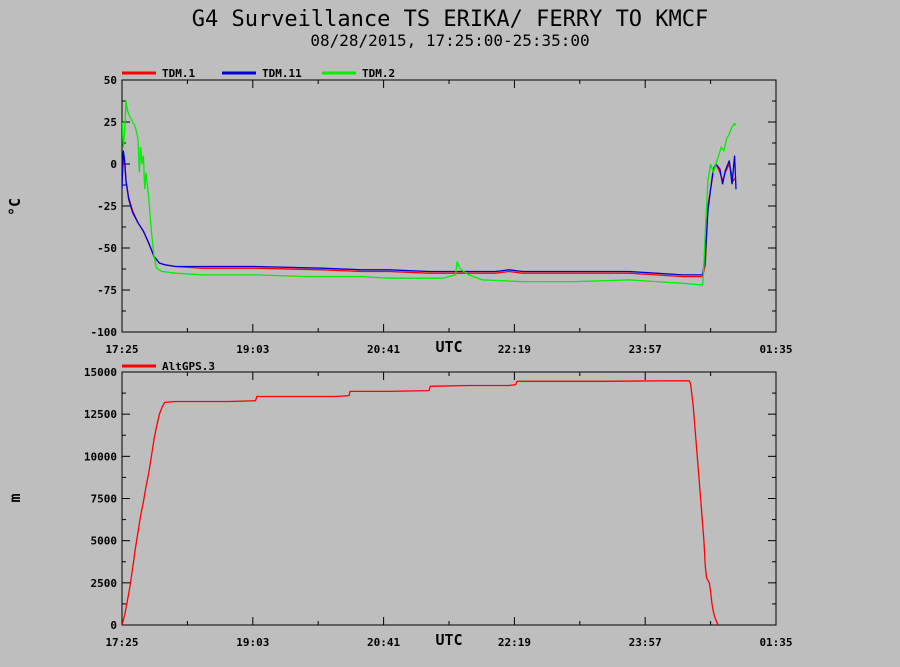 The image size is (900, 667). What do you see at coordinates (100, 414) in the screenshot?
I see `y-tick-label: 12500` at bounding box center [100, 414].